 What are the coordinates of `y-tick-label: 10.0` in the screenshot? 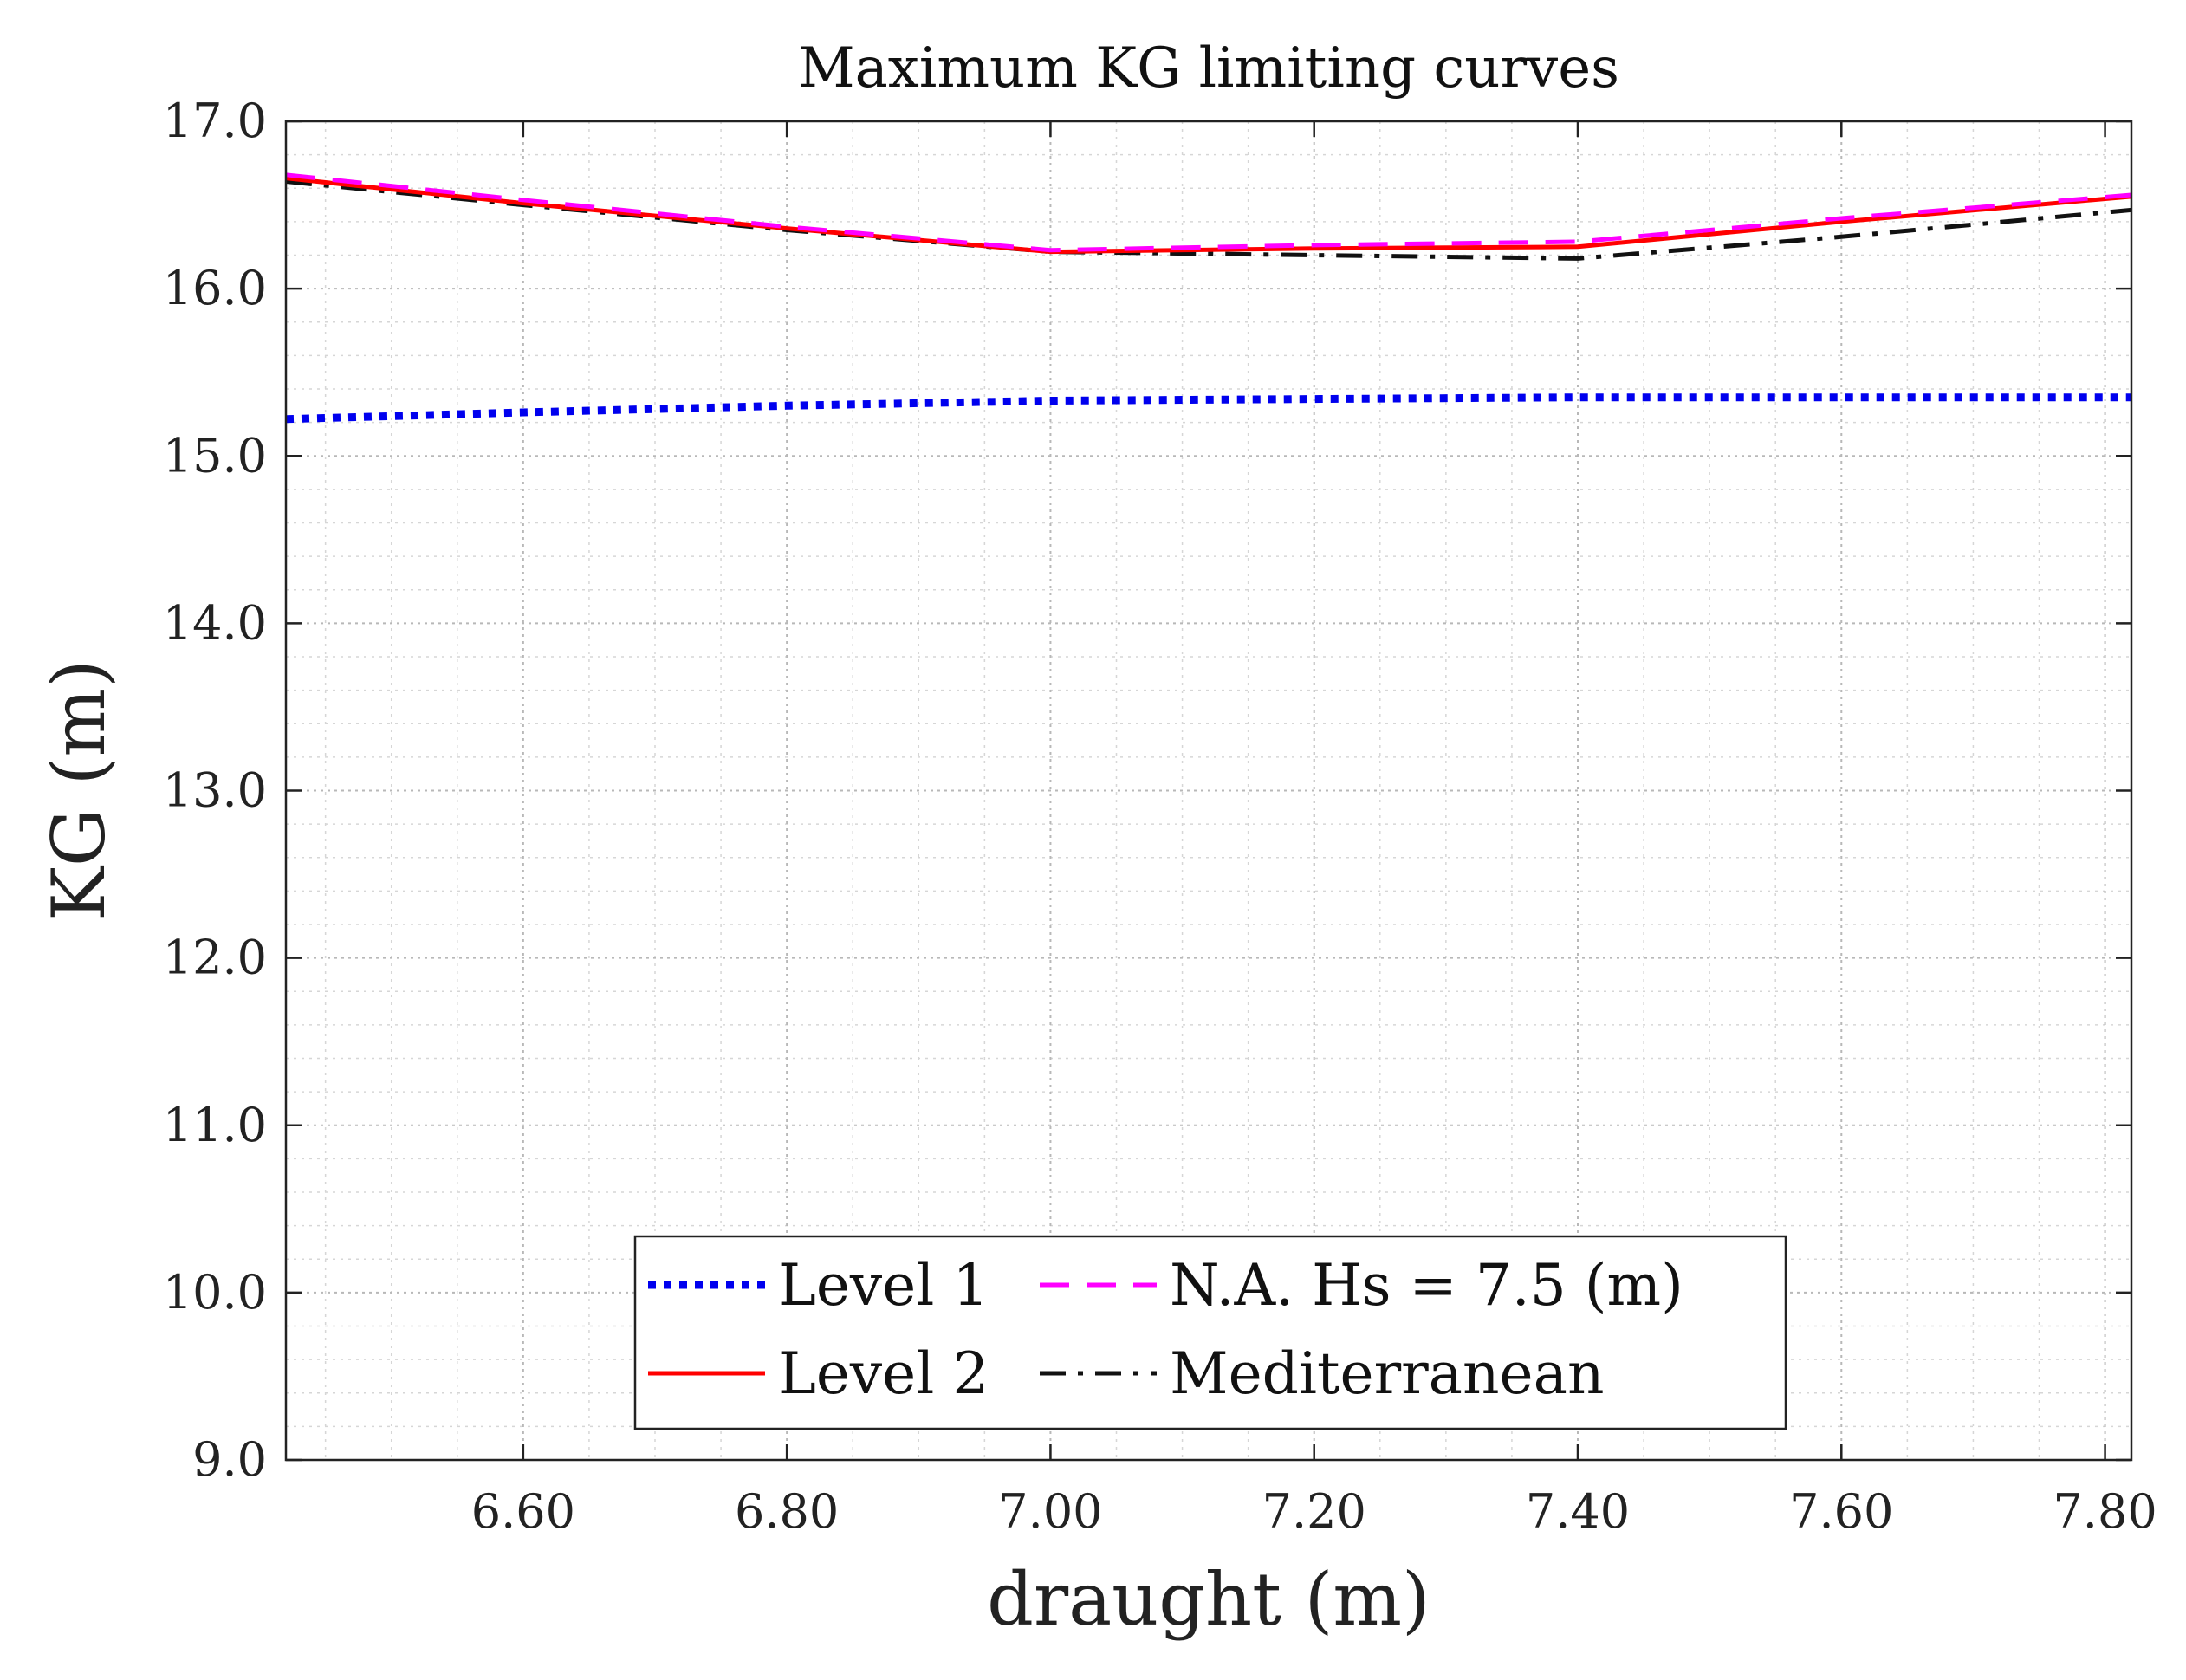 It's located at (215, 1292).